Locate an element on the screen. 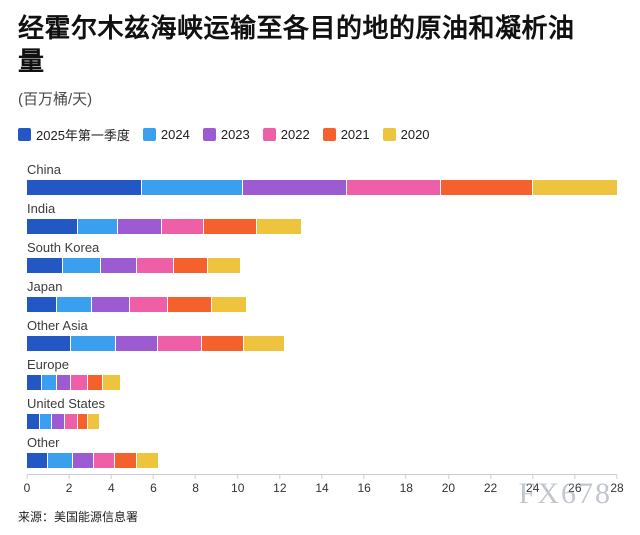 The image size is (640, 535). category-label: India is located at coordinates (41, 208).